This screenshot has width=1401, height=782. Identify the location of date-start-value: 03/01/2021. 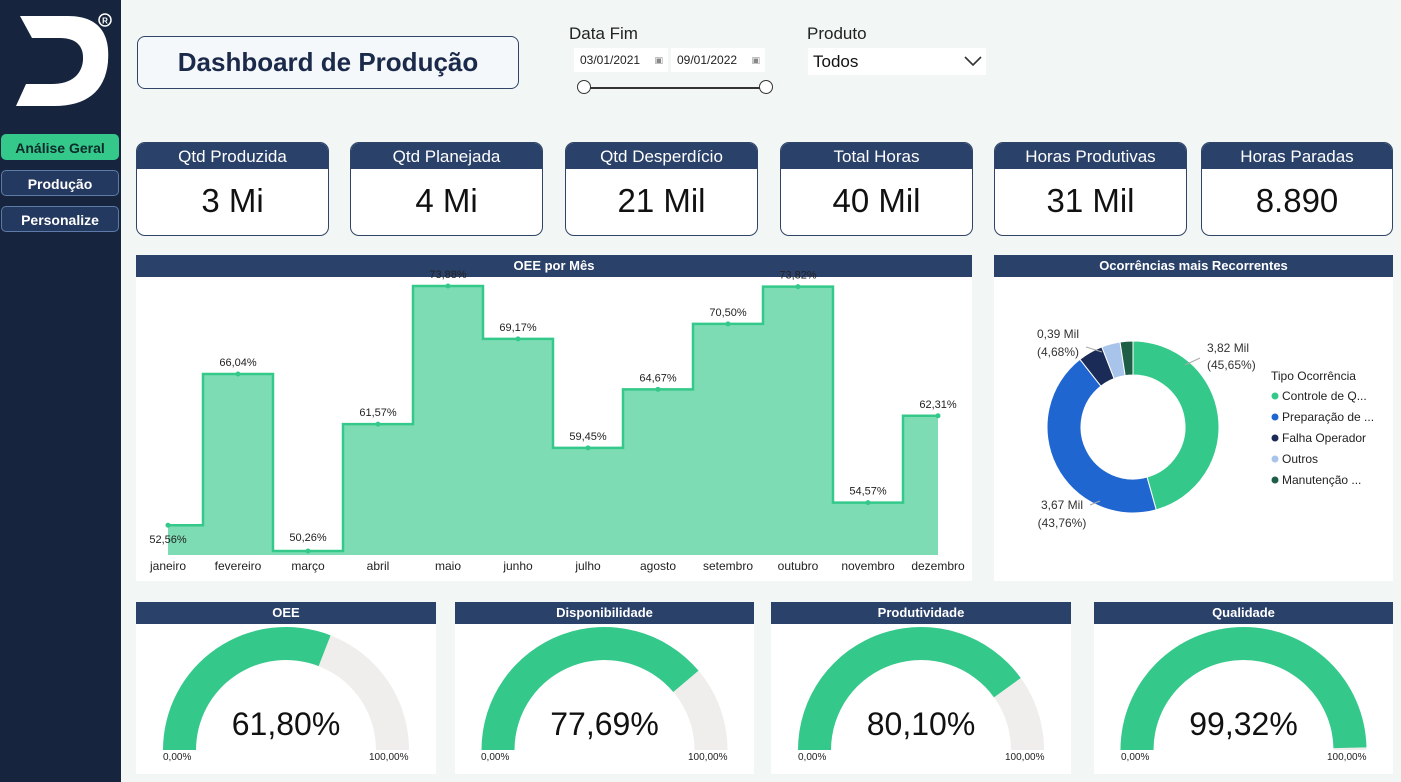
(610, 60).